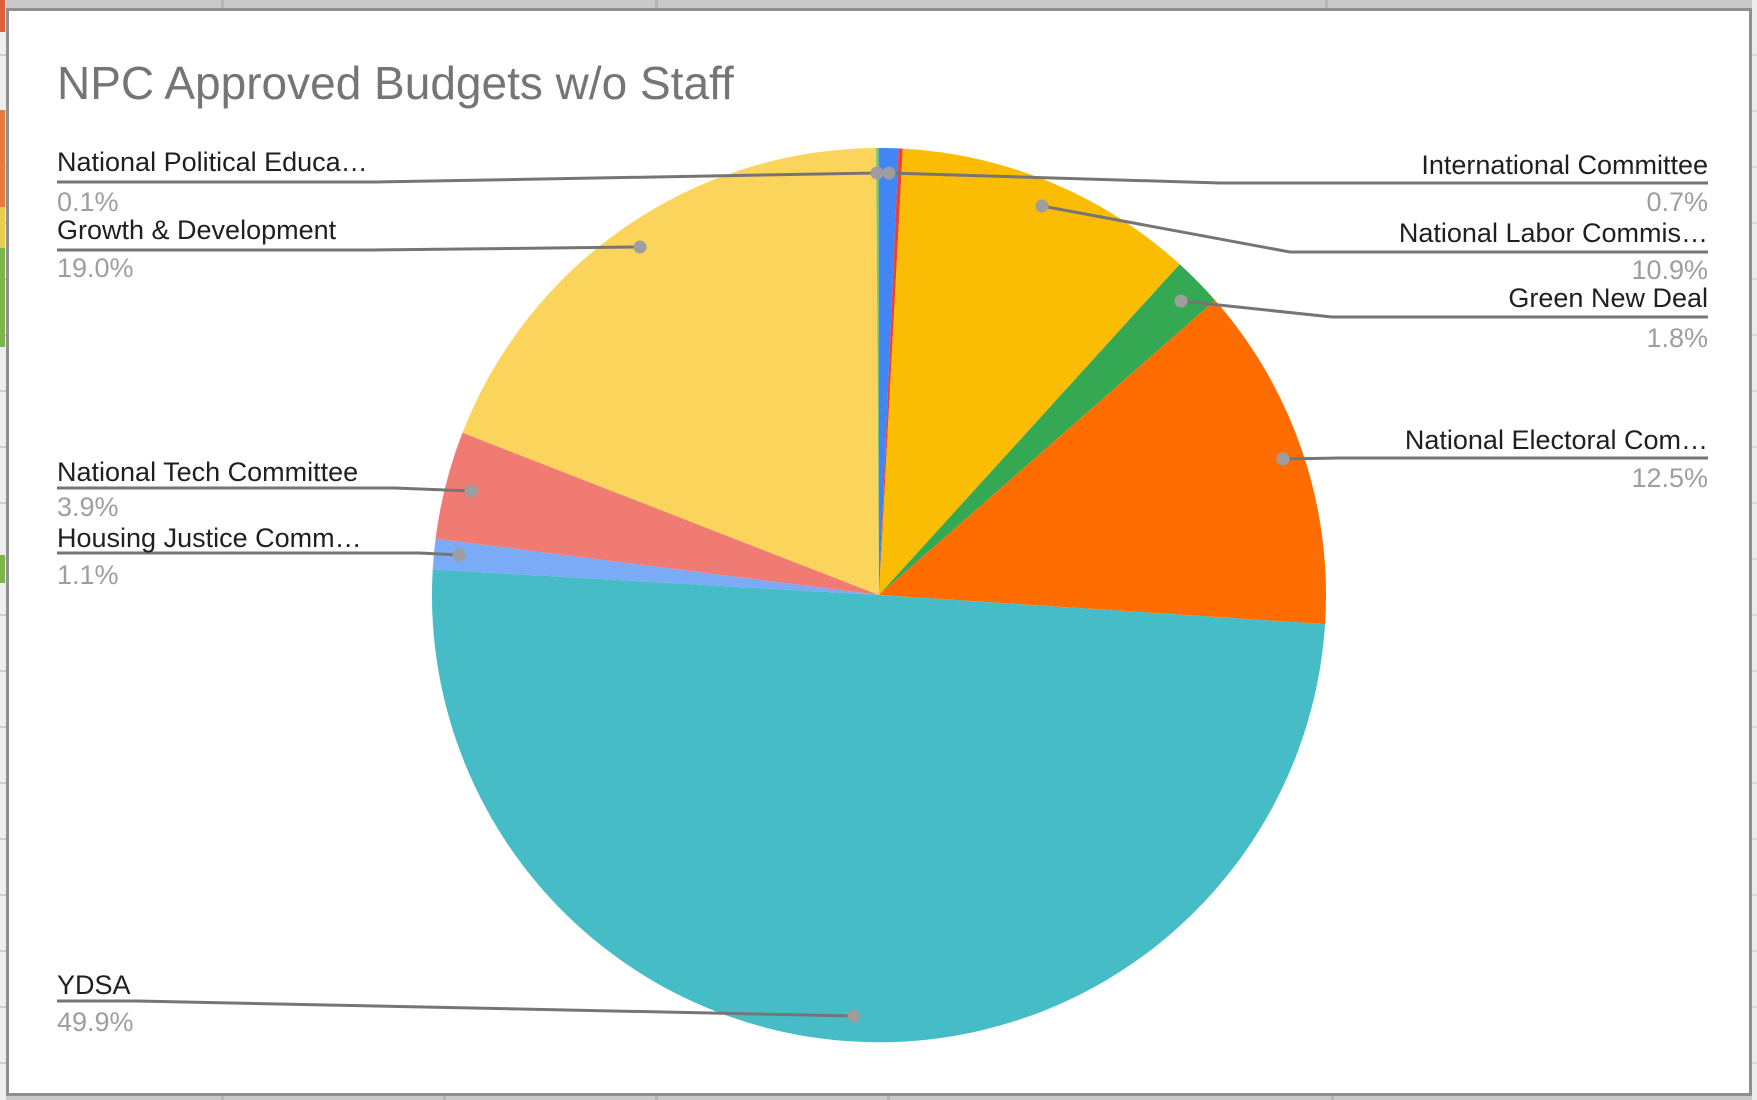  What do you see at coordinates (1669, 478) in the screenshot?
I see `callout-pct-national-electoral-com: 12.5%` at bounding box center [1669, 478].